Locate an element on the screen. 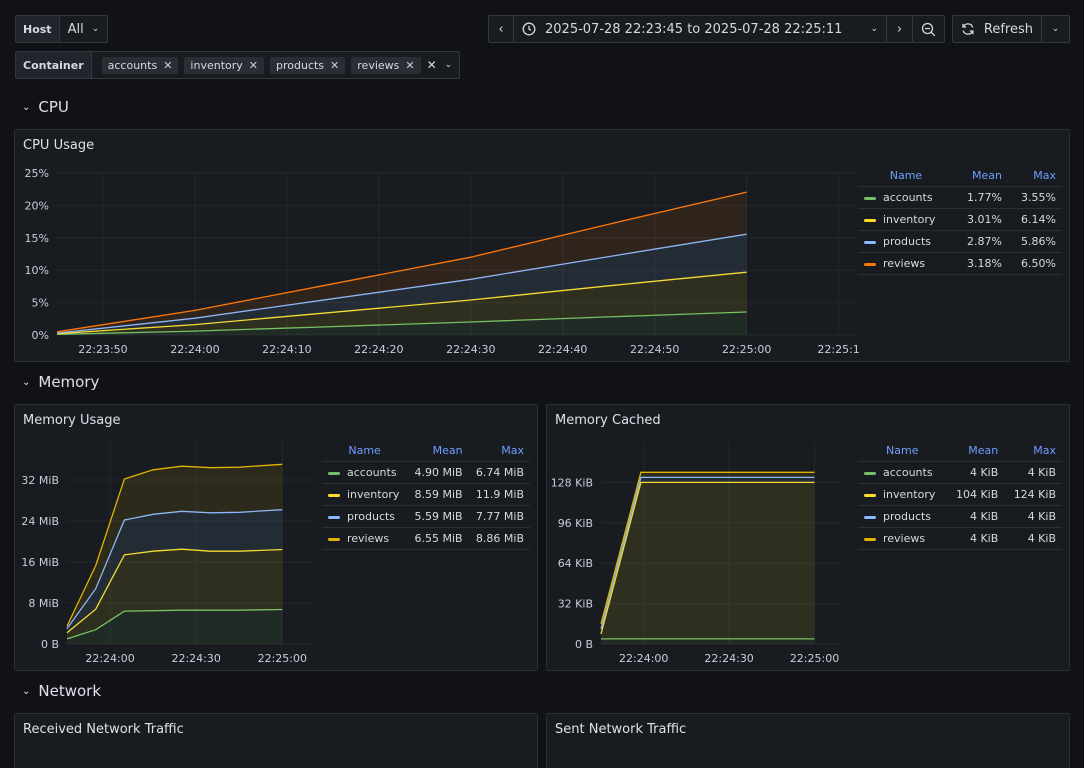  legend-max: 6.74 MiB is located at coordinates (499, 472).